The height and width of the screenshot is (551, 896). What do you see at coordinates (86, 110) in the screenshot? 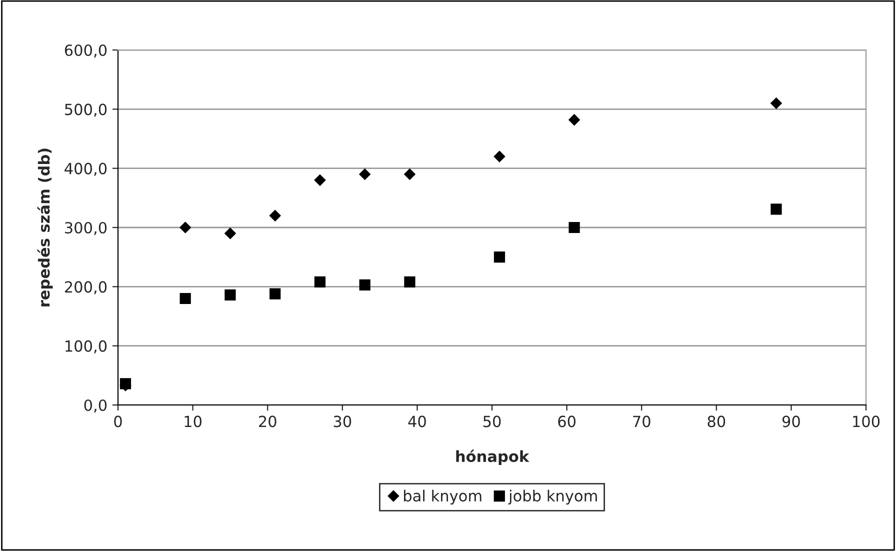
I see `y-tick-label: 500,0` at bounding box center [86, 110].